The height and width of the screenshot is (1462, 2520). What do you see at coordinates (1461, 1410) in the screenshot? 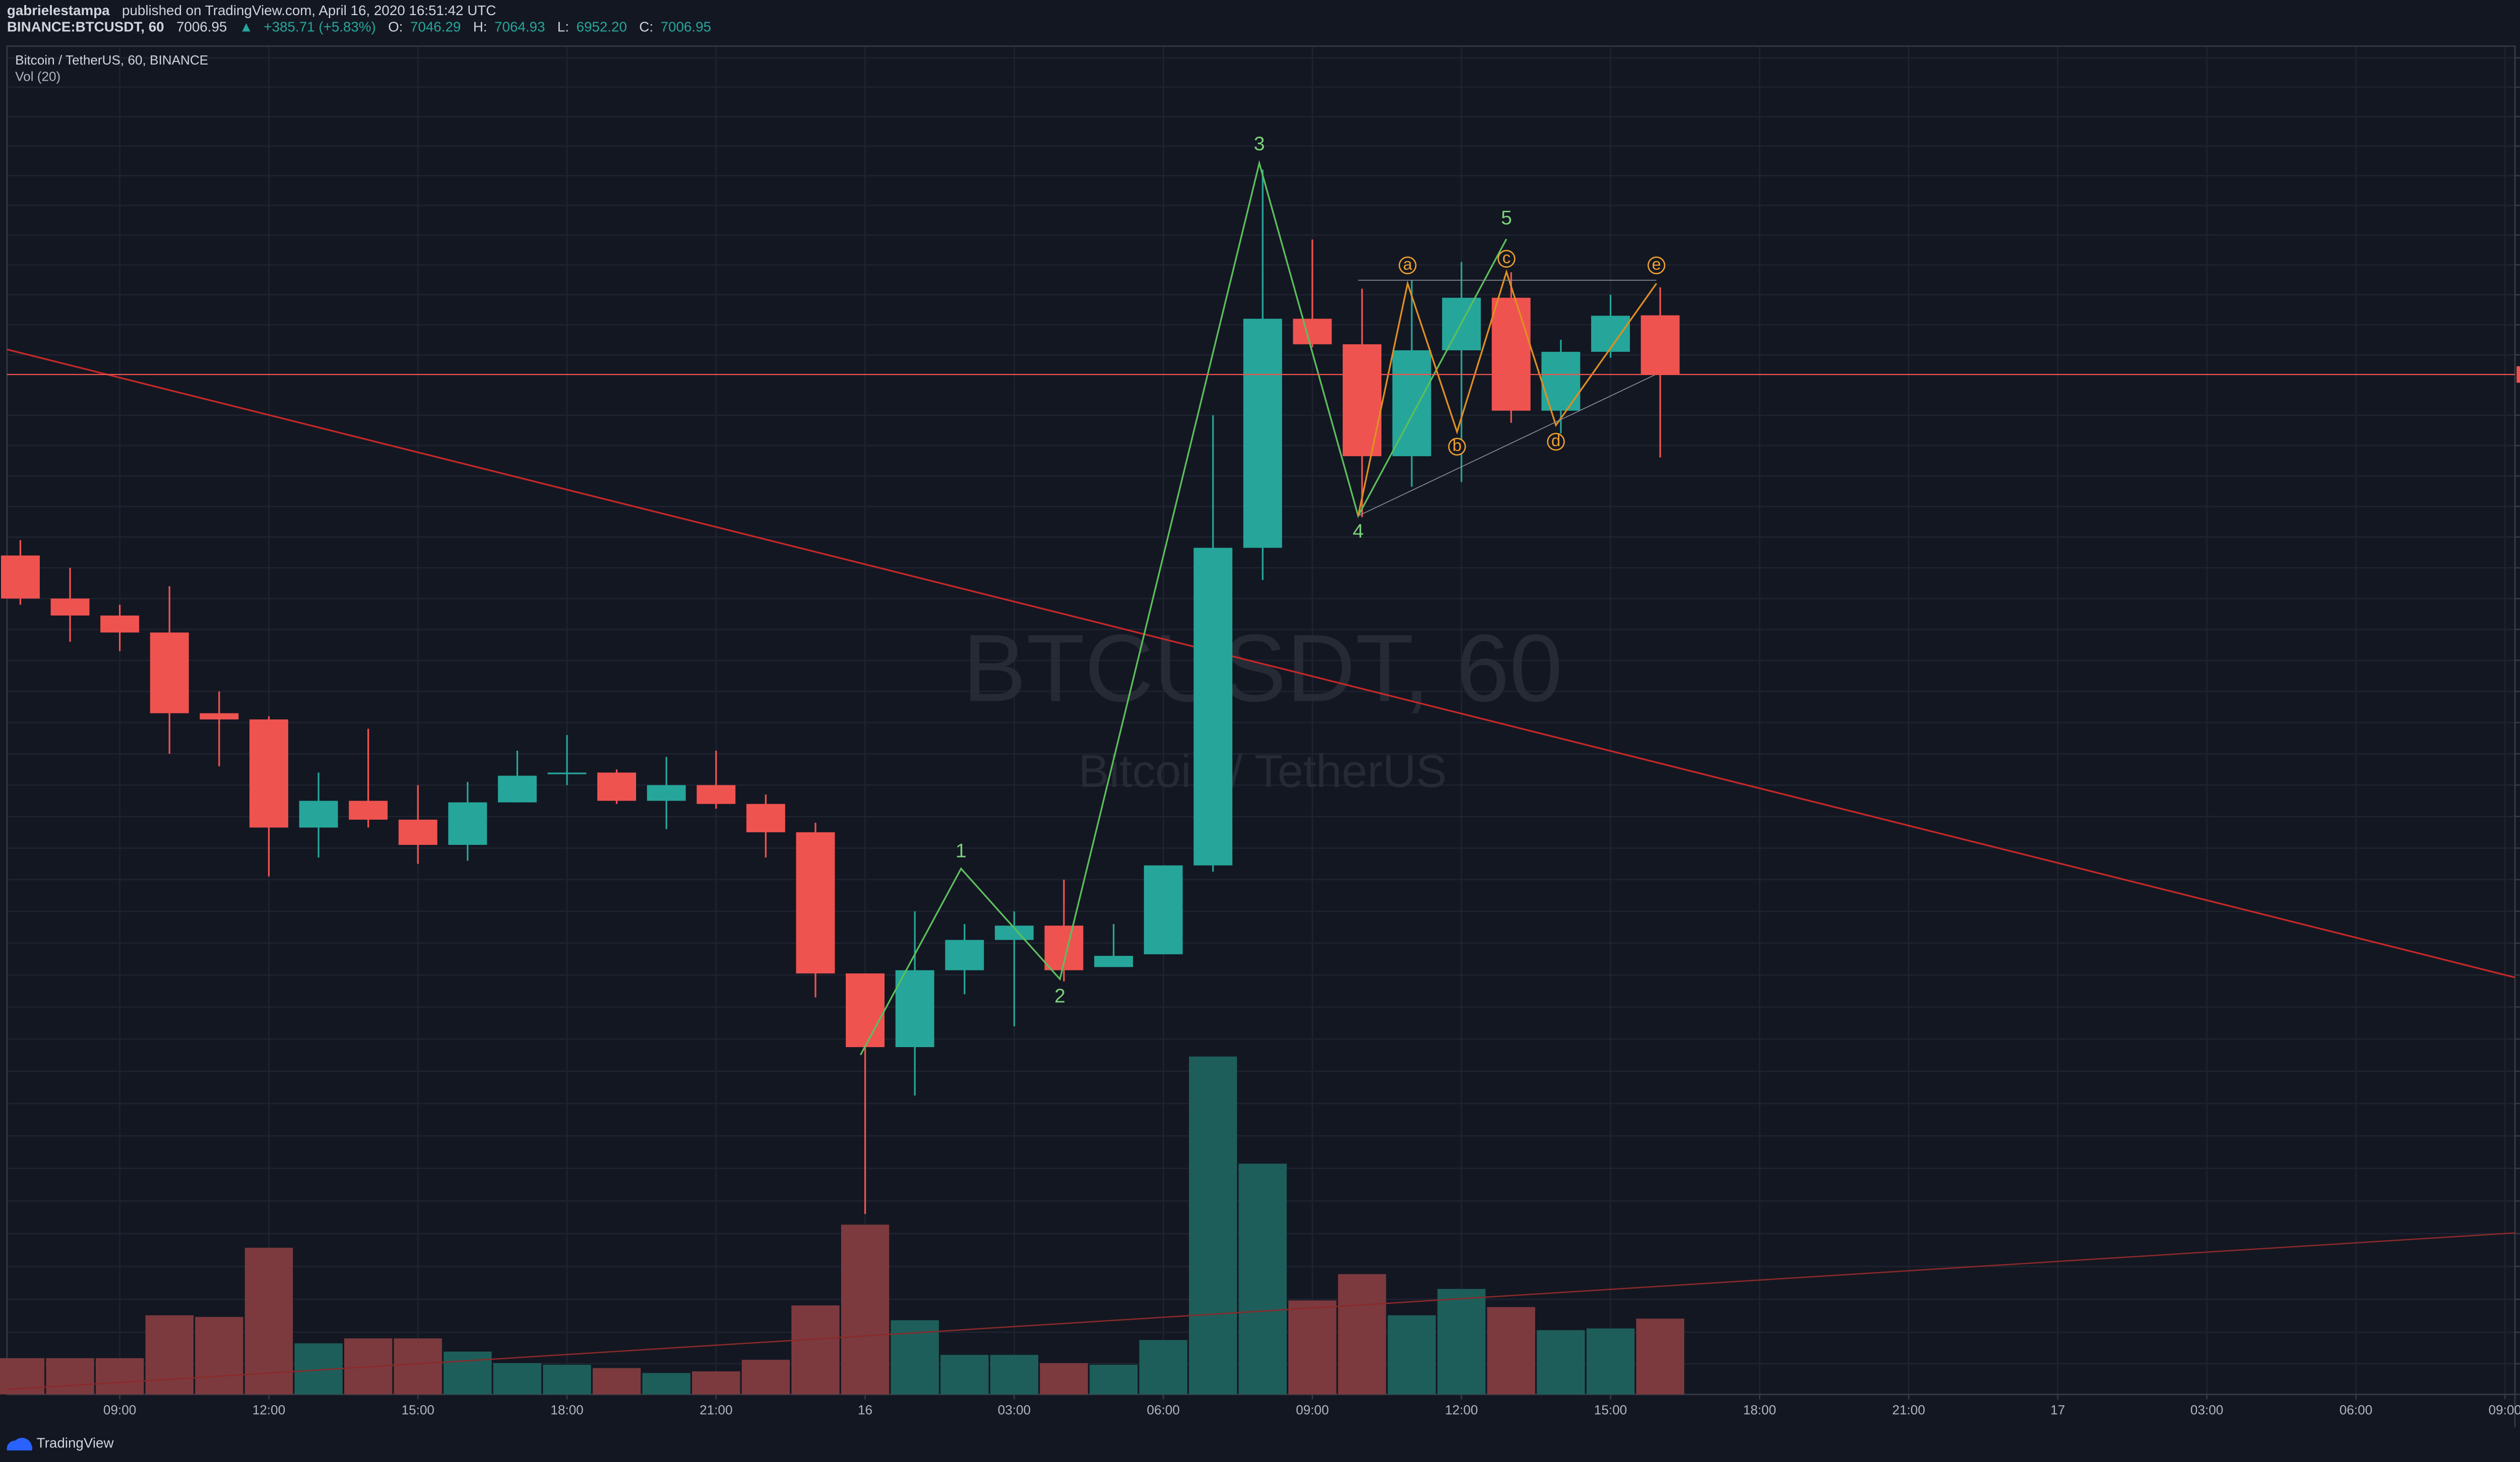
I see `x-tick-label: 12:00` at bounding box center [1461, 1410].